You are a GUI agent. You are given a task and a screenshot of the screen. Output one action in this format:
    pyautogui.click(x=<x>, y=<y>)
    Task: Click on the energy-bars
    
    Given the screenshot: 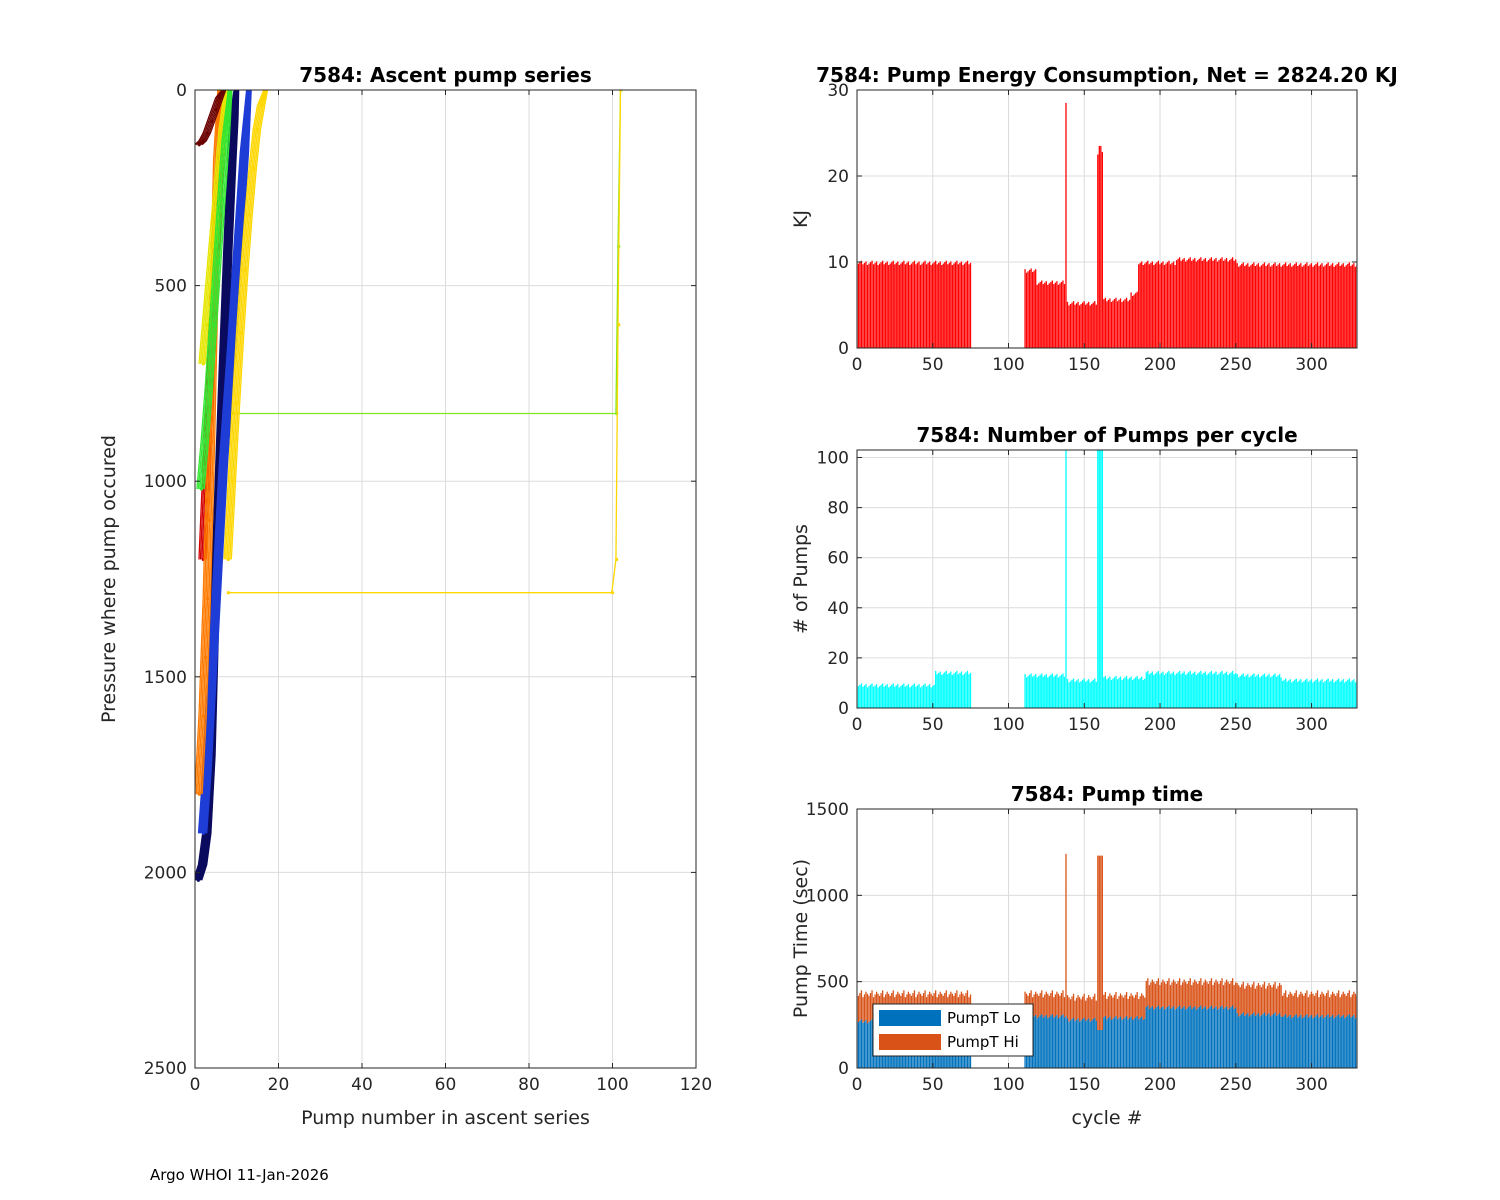 What is the action you would take?
    pyautogui.click(x=1107, y=225)
    